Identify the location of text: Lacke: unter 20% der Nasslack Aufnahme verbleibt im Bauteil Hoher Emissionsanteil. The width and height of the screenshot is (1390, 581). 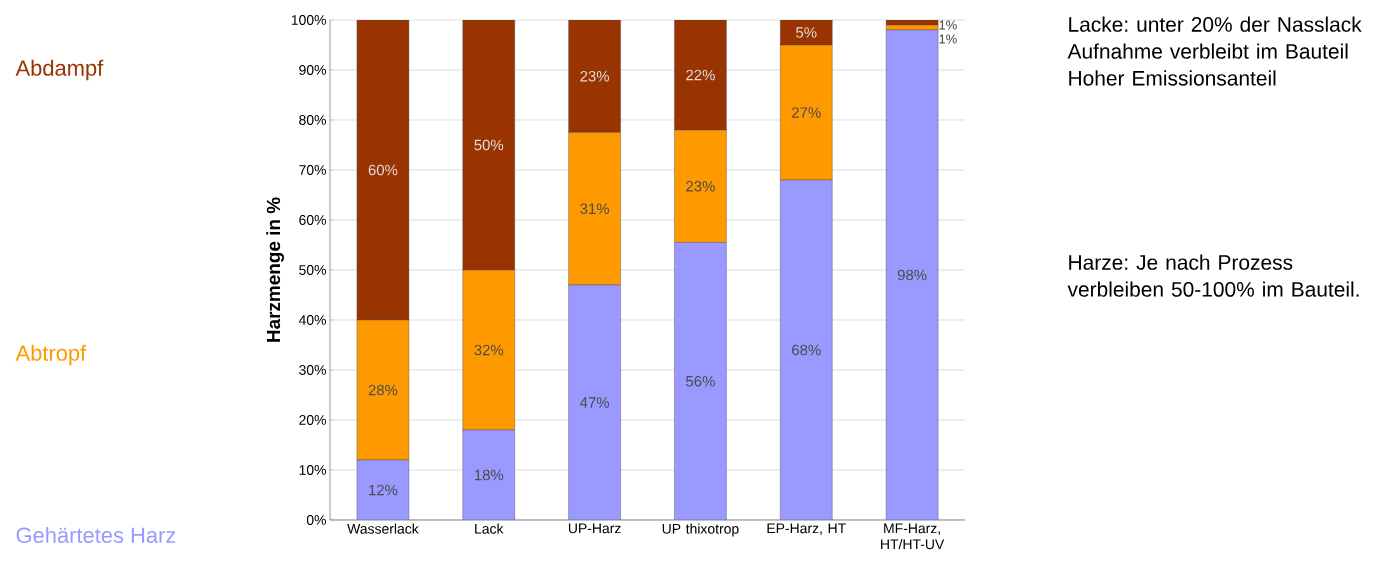
(1214, 51).